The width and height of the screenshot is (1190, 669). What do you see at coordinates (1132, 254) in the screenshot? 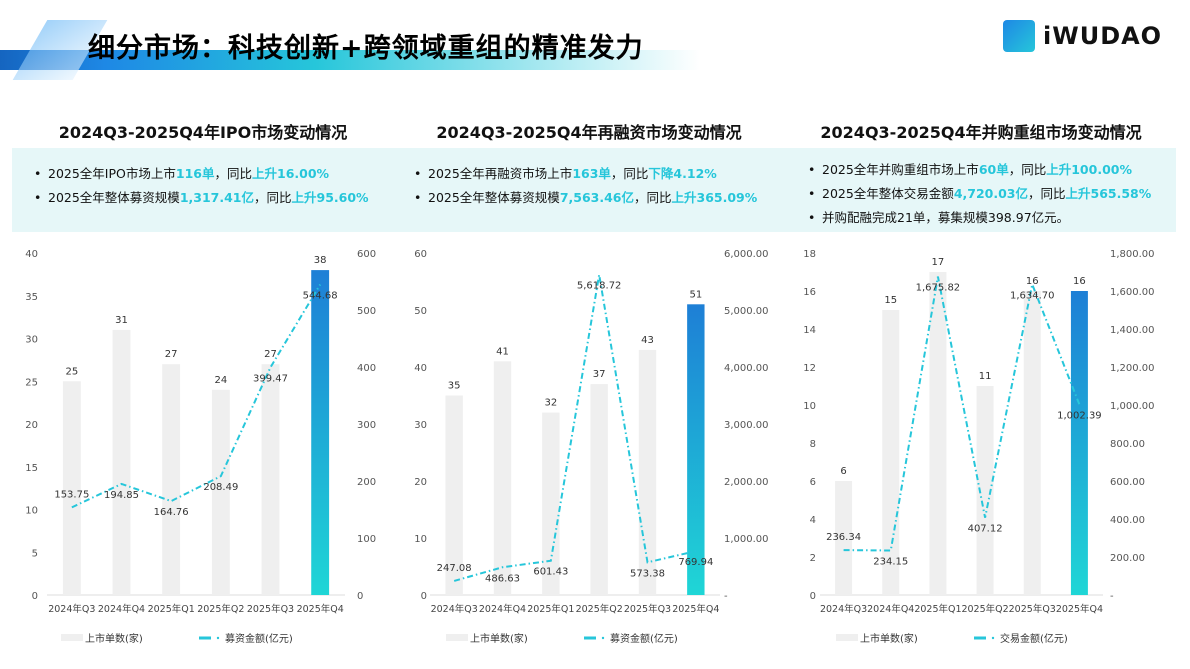
I see `right-axis-tick: 1,800.00` at bounding box center [1132, 254].